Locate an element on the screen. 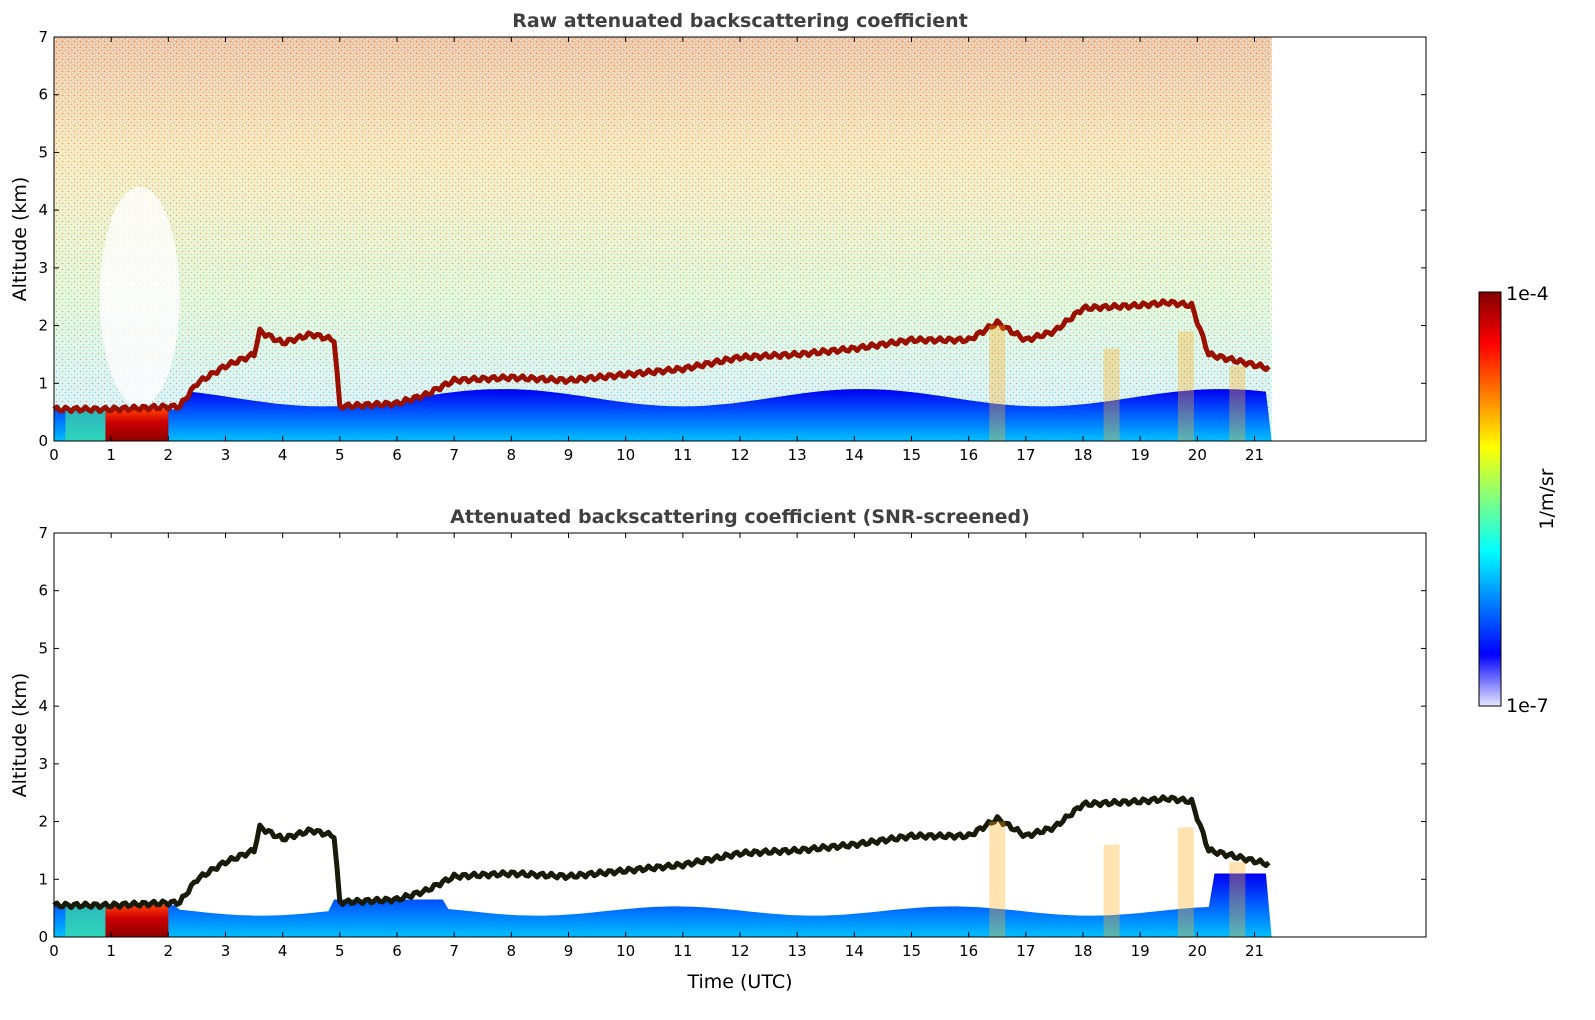  raw-boundary-layer is located at coordinates (663, 415).